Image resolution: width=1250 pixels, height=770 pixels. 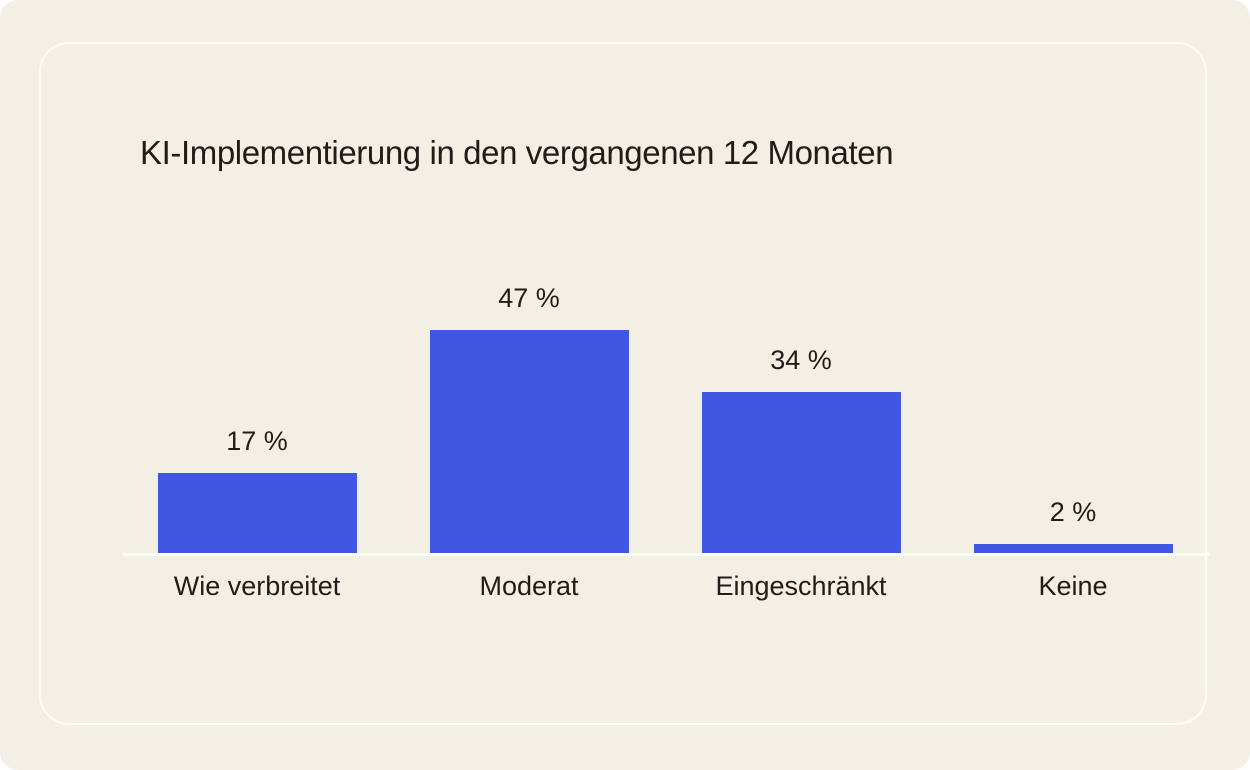 I want to click on category-label: Wie verbreitet, so click(x=257, y=586).